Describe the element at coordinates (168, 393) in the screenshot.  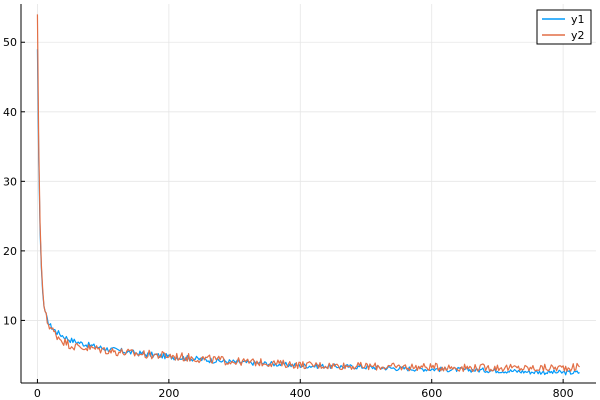
I see `x-tick-label: 200` at that location.